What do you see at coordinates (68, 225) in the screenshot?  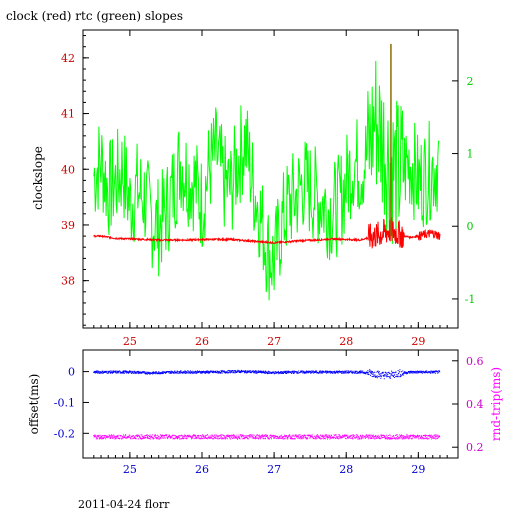 I see `top-y-tick-label: 39` at bounding box center [68, 225].